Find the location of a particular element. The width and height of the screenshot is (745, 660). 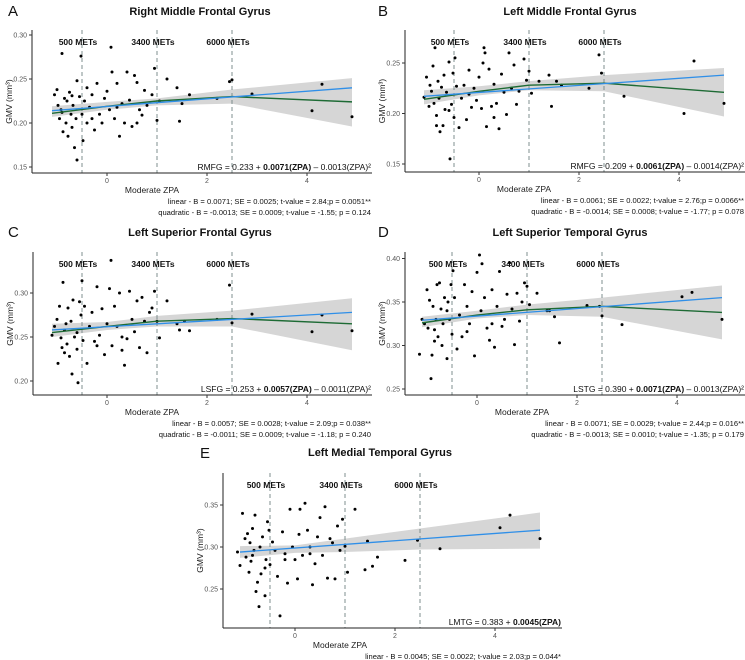

met-threshold-label: 6000 METs is located at coordinates (600, 42).